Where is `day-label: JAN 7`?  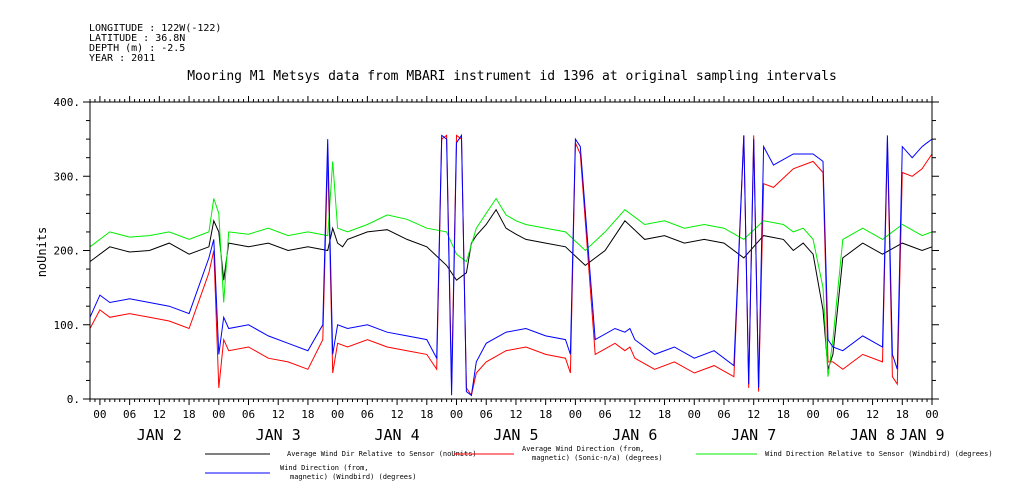
day-label: JAN 7 is located at coordinates (753, 435).